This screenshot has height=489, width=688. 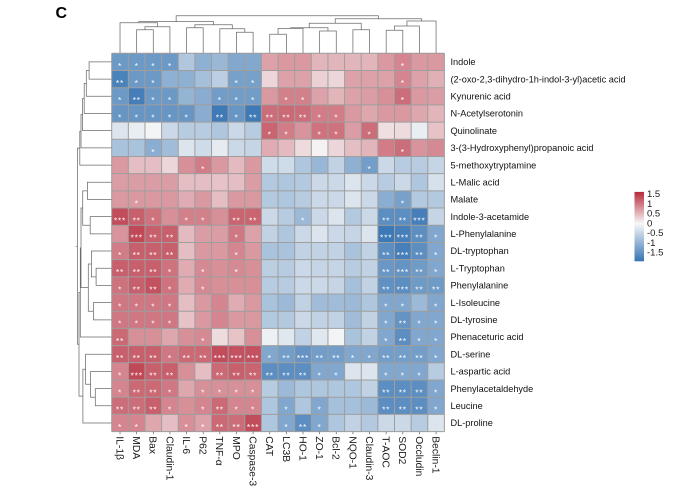 What do you see at coordinates (401, 450) in the screenshot?
I see `svg-text: SOD2` at bounding box center [401, 450].